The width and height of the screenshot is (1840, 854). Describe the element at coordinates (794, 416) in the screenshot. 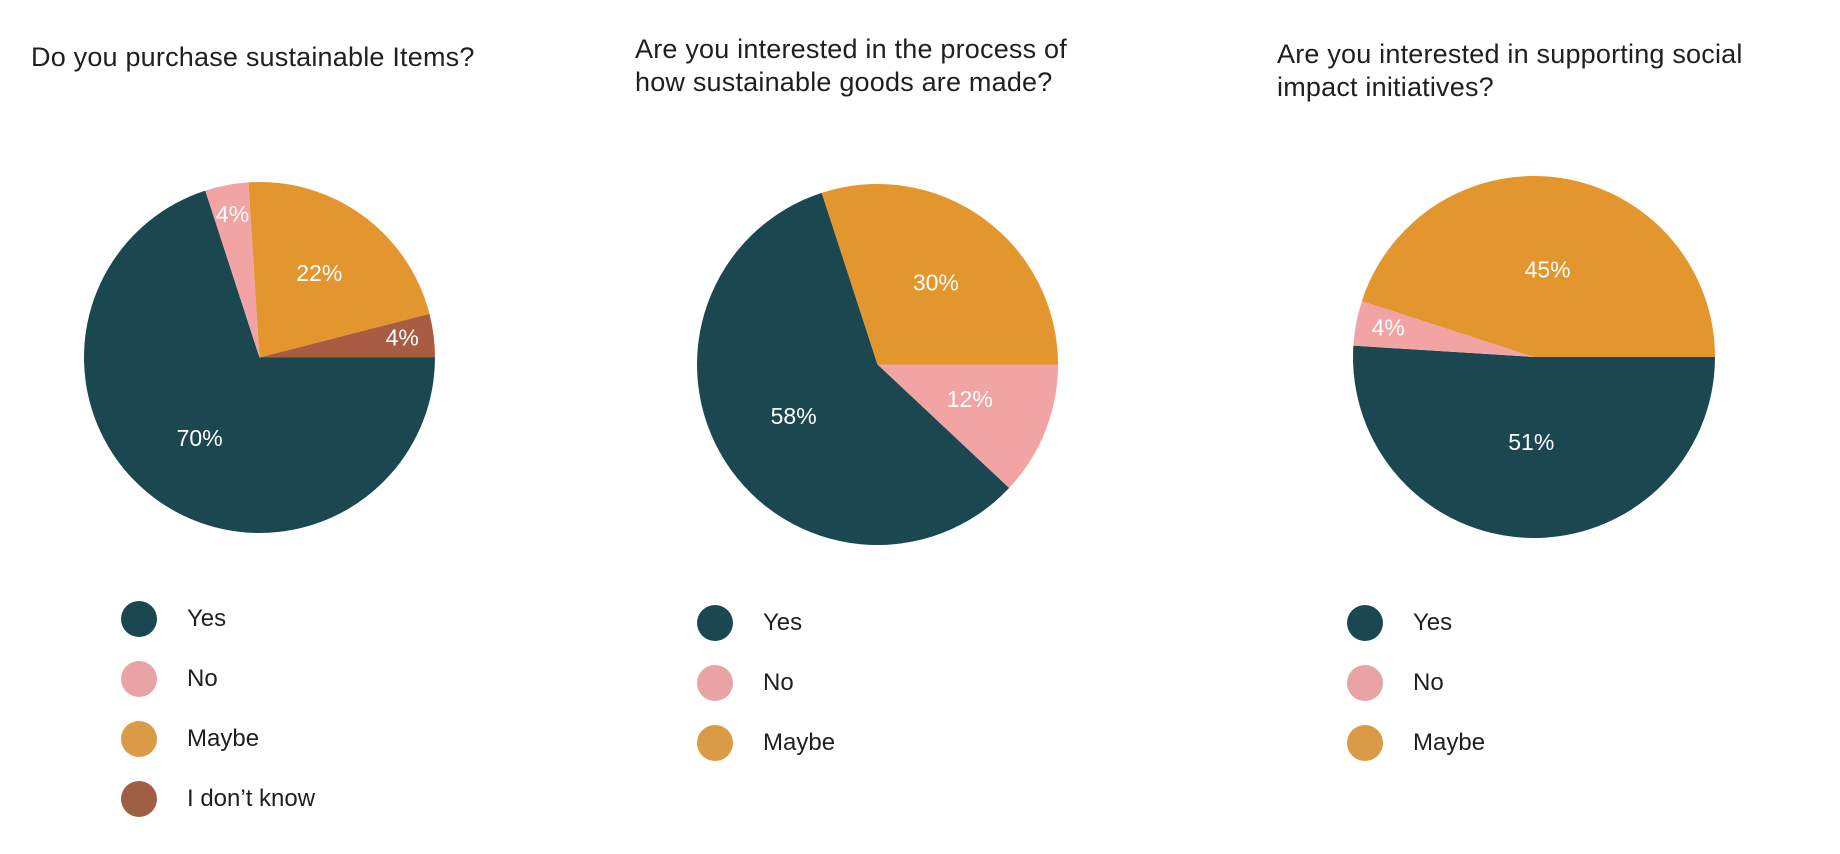

I see `slice-label: 58%` at that location.